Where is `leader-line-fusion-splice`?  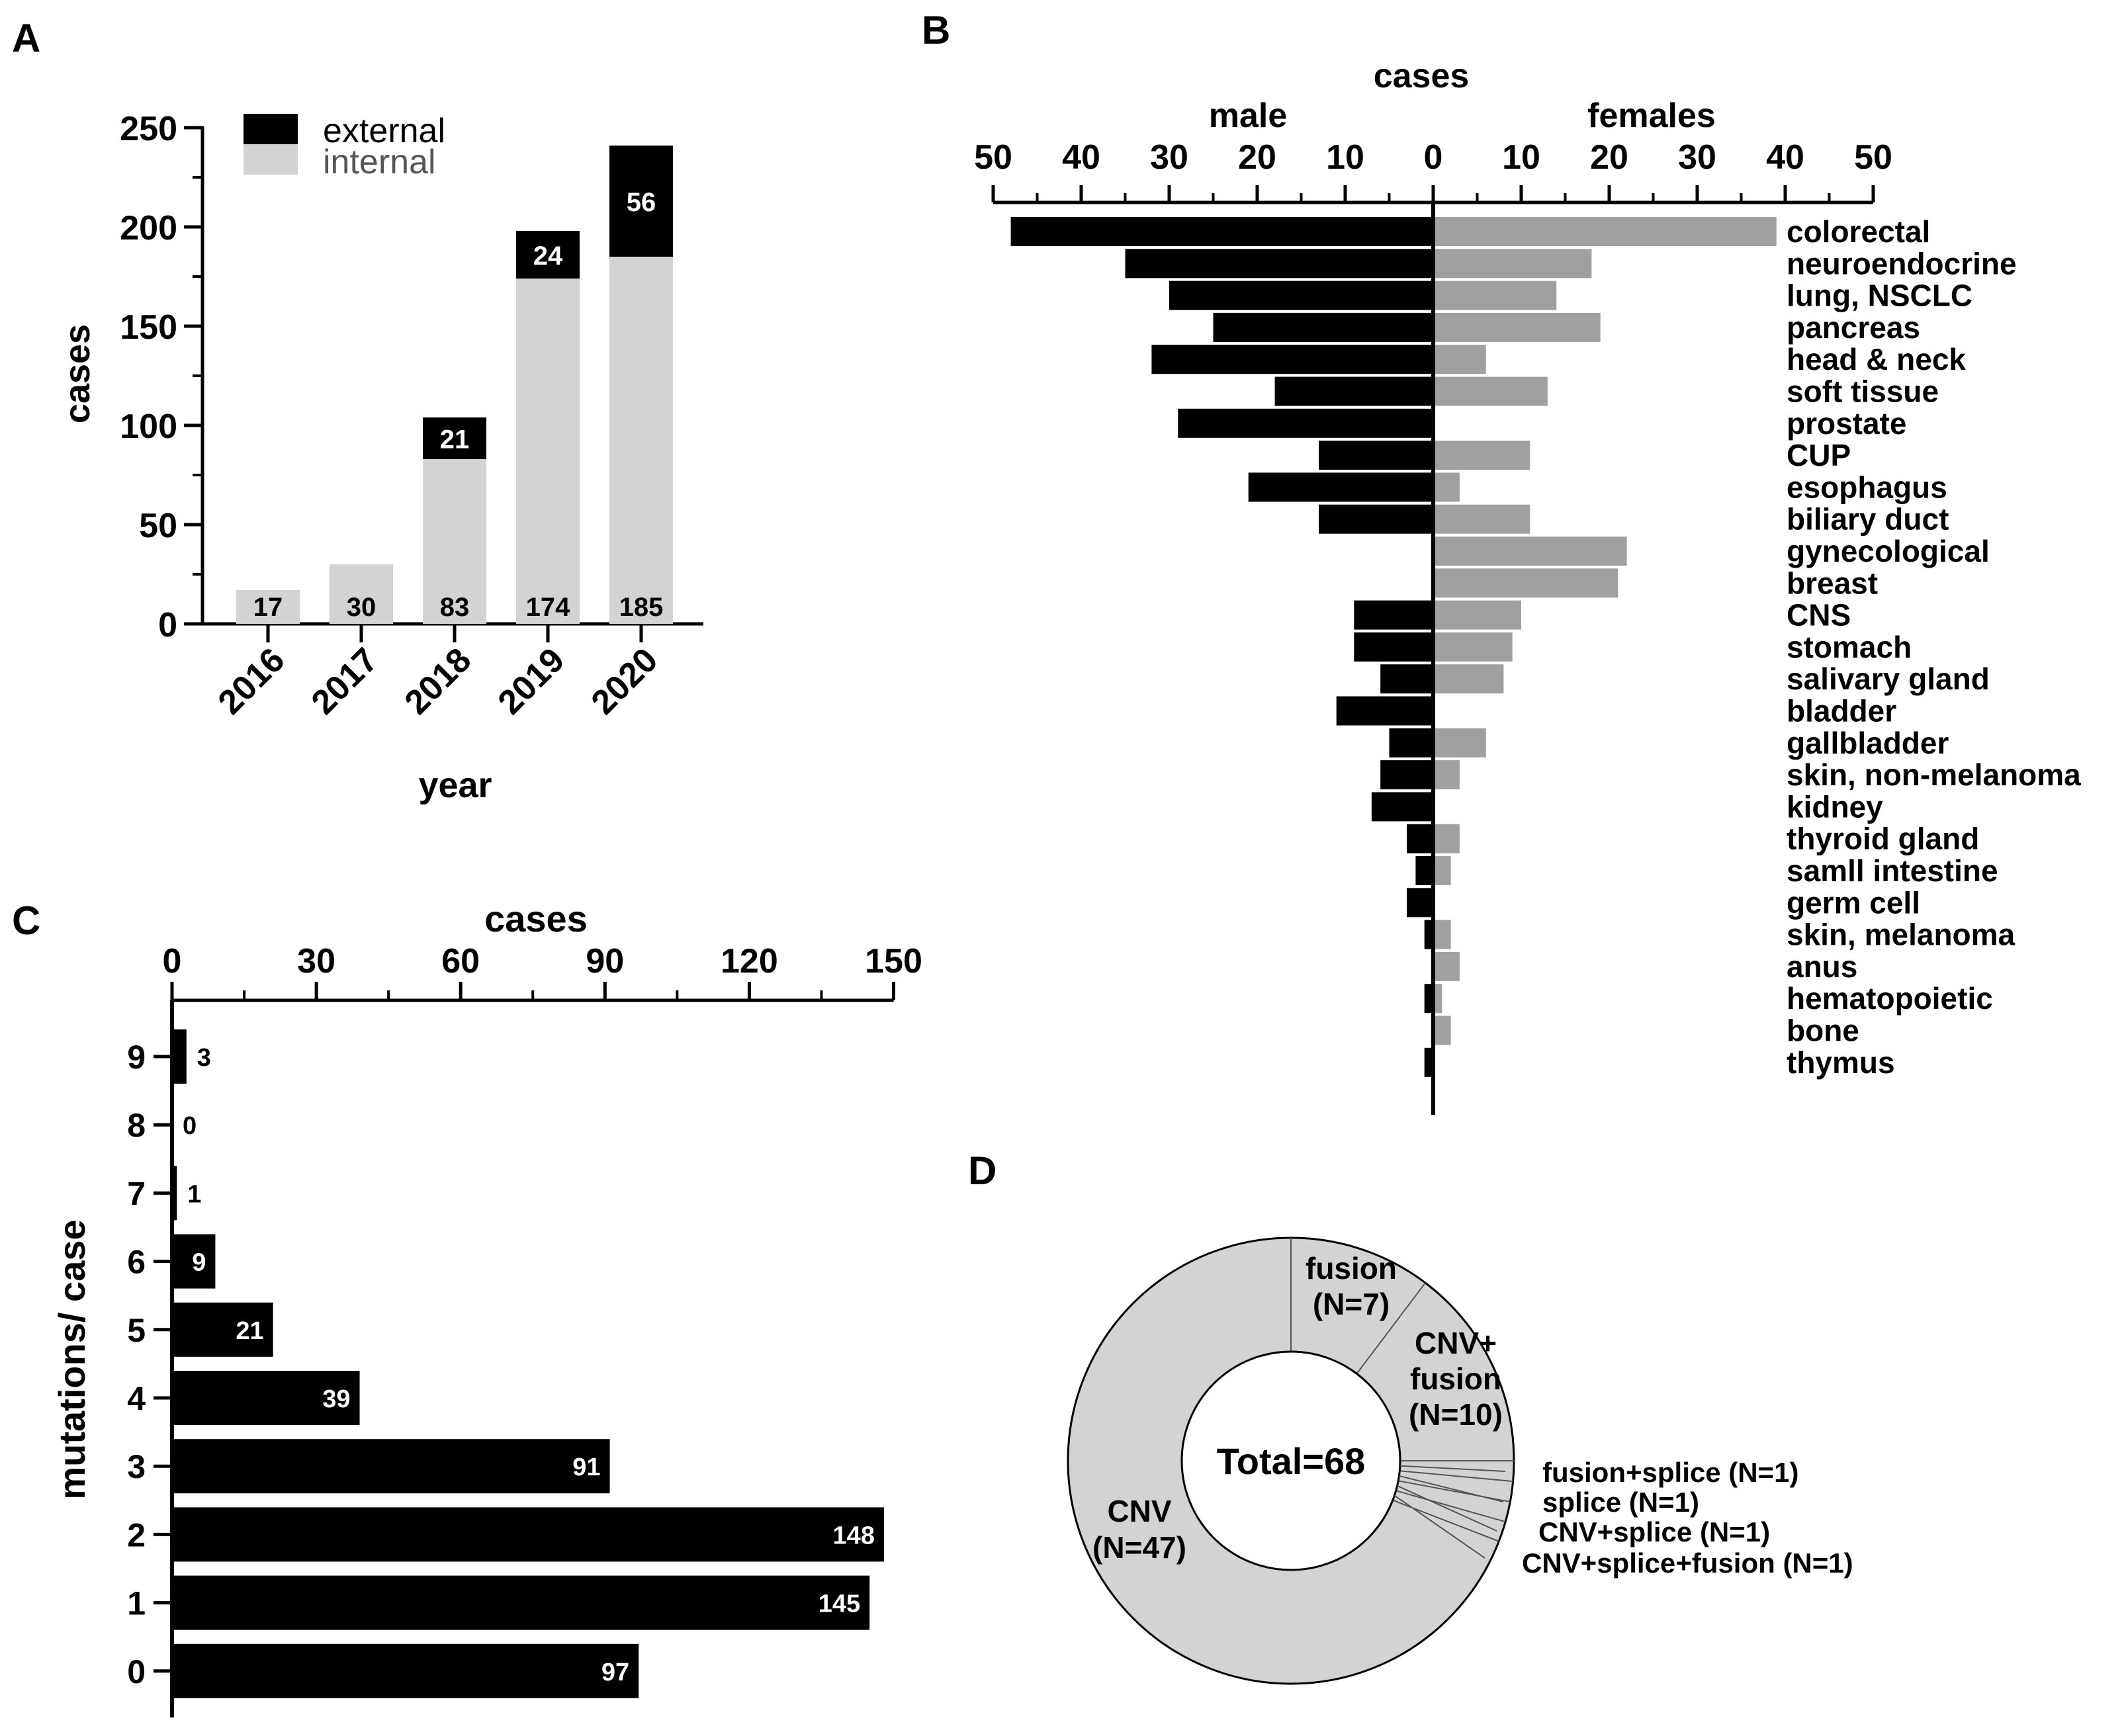 leader-line-fusion-splice is located at coordinates (1452, 1468).